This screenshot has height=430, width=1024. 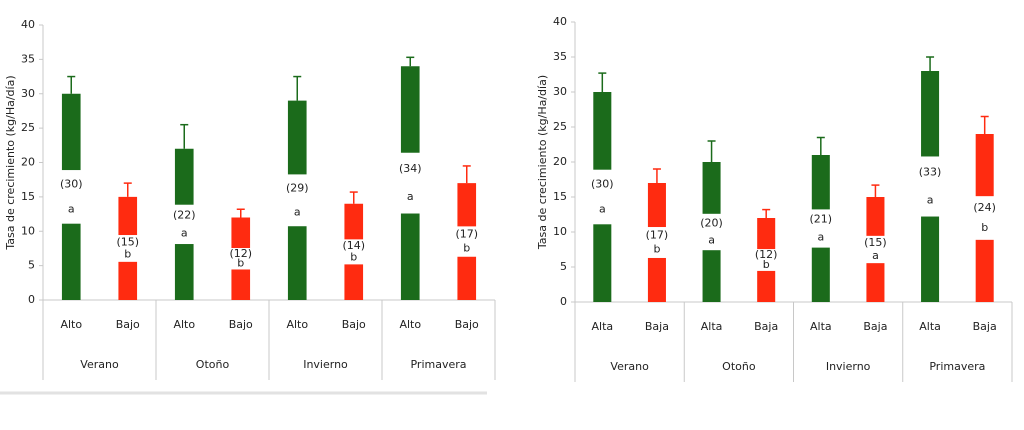 What do you see at coordinates (711, 223) in the screenshot?
I see `value-label: (20)` at bounding box center [711, 223].